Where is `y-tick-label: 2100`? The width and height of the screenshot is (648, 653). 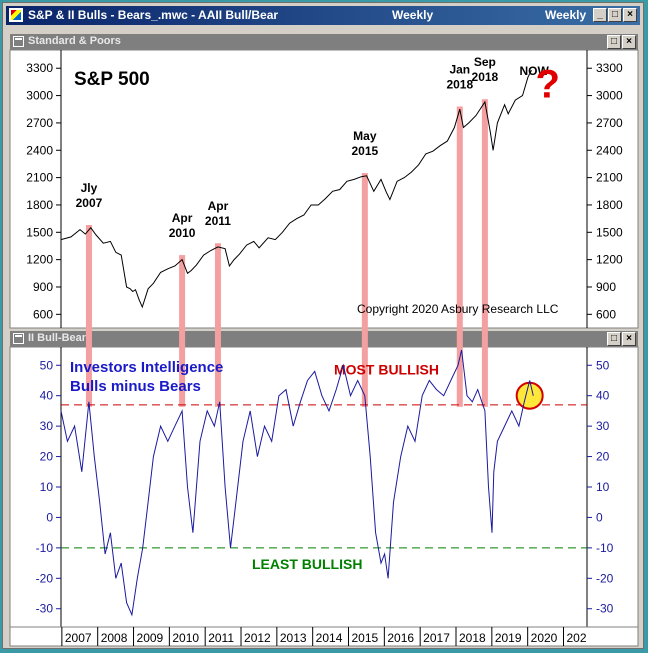 y-tick-label: 2100 is located at coordinates (39, 178).